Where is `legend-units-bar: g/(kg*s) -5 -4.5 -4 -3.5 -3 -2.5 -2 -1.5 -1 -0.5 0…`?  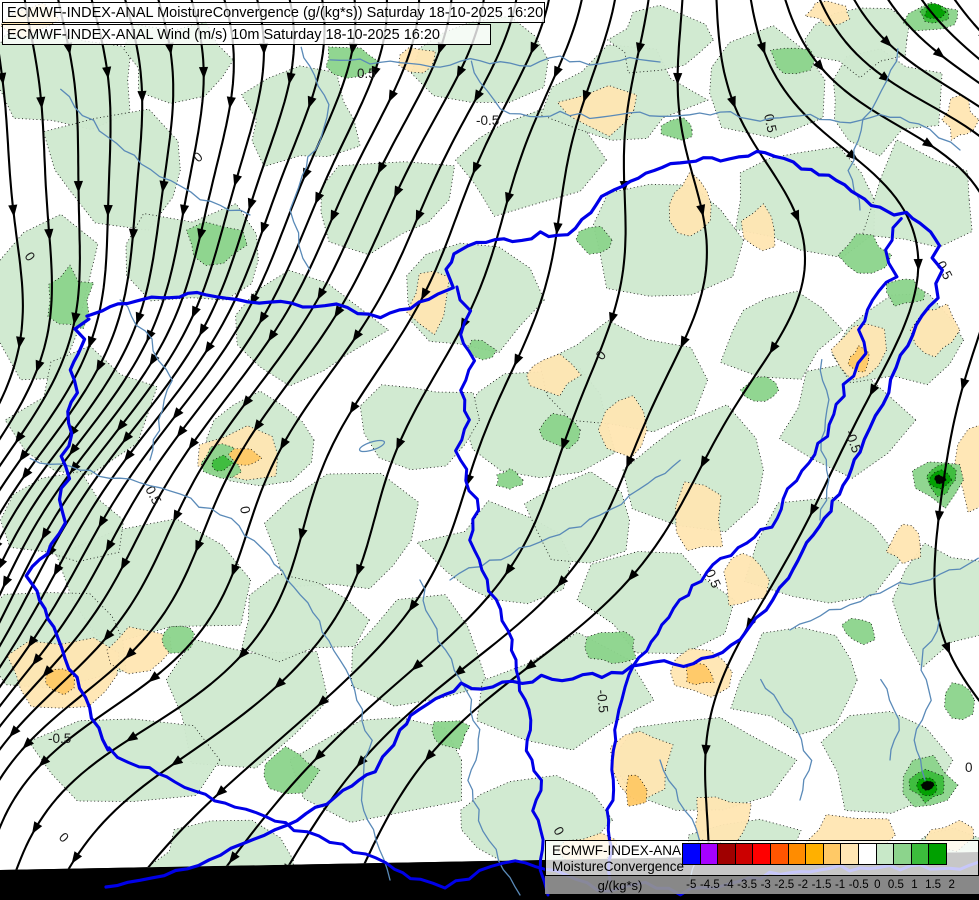 legend-units-bar: g/(kg*s) -5 -4.5 -4 -3.5 -3 -2.5 -2 -1.5 -1 -0.5 0… is located at coordinates (762, 885).